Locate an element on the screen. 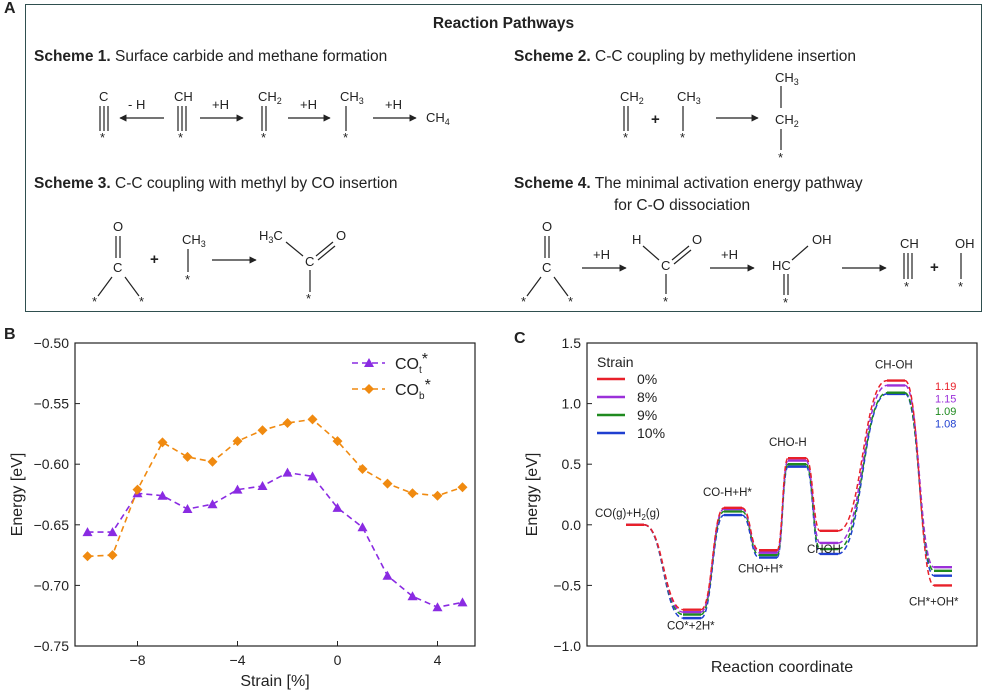 The height and width of the screenshot is (693, 985). legend-label-co-t: COt* is located at coordinates (411, 363).